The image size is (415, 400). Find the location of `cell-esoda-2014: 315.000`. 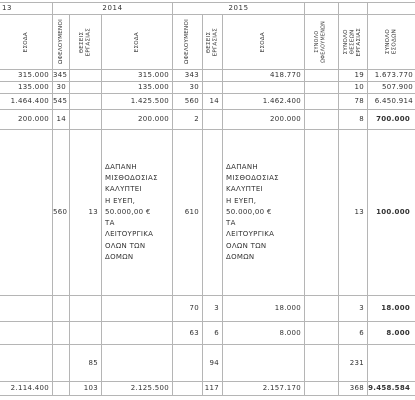

cell-esoda-2014: 315.000 is located at coordinates (137, 75).